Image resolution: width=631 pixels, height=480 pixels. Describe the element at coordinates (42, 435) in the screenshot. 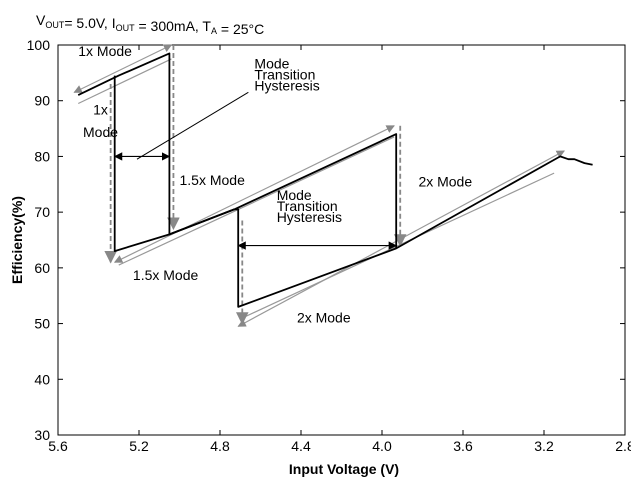

I see `y-tick-label: 30` at that location.